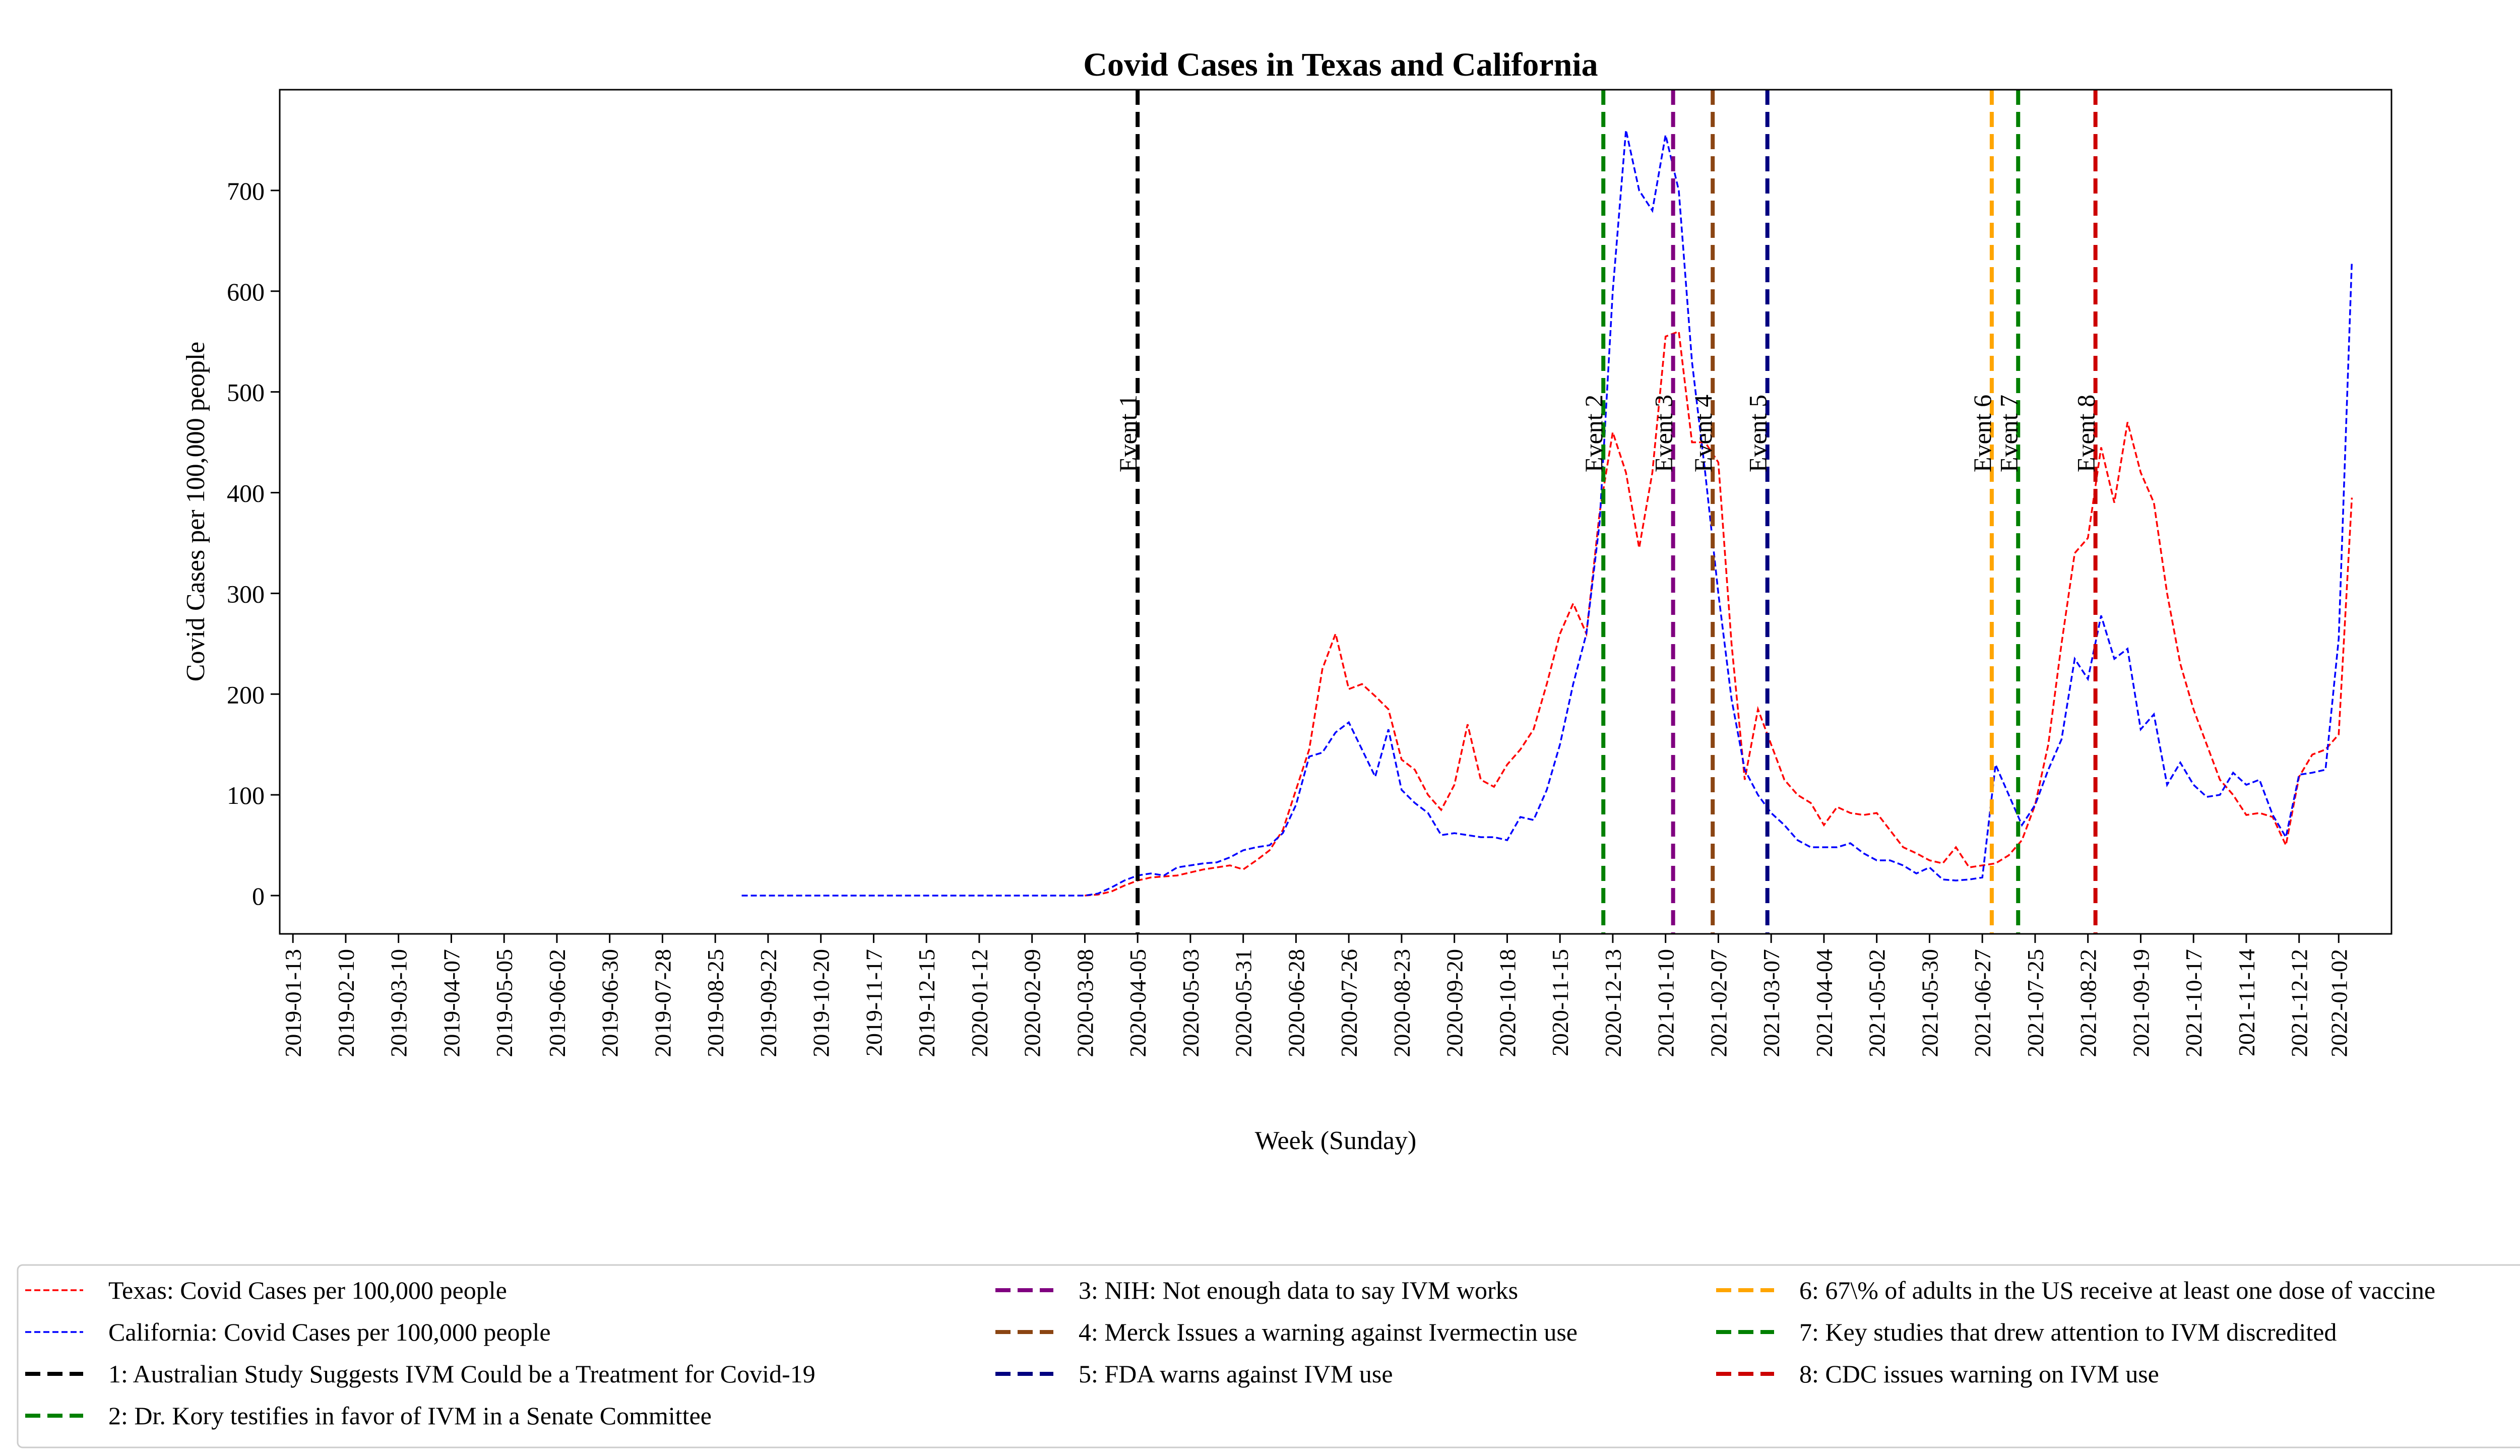 Image resolution: width=2520 pixels, height=1456 pixels. Describe the element at coordinates (246, 292) in the screenshot. I see `y-tick-label: 600` at that location.